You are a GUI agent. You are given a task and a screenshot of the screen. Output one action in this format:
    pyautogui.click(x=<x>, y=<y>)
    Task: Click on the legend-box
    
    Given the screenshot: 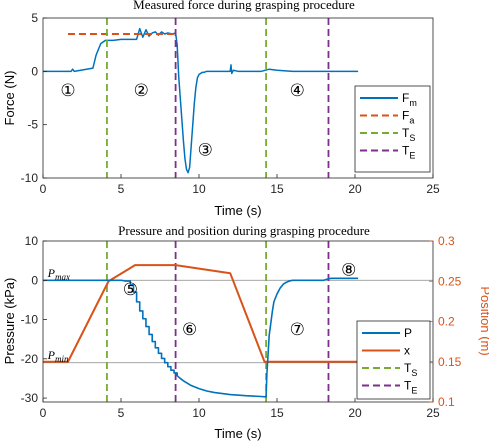 What is the action you would take?
    pyautogui.click(x=392, y=129)
    